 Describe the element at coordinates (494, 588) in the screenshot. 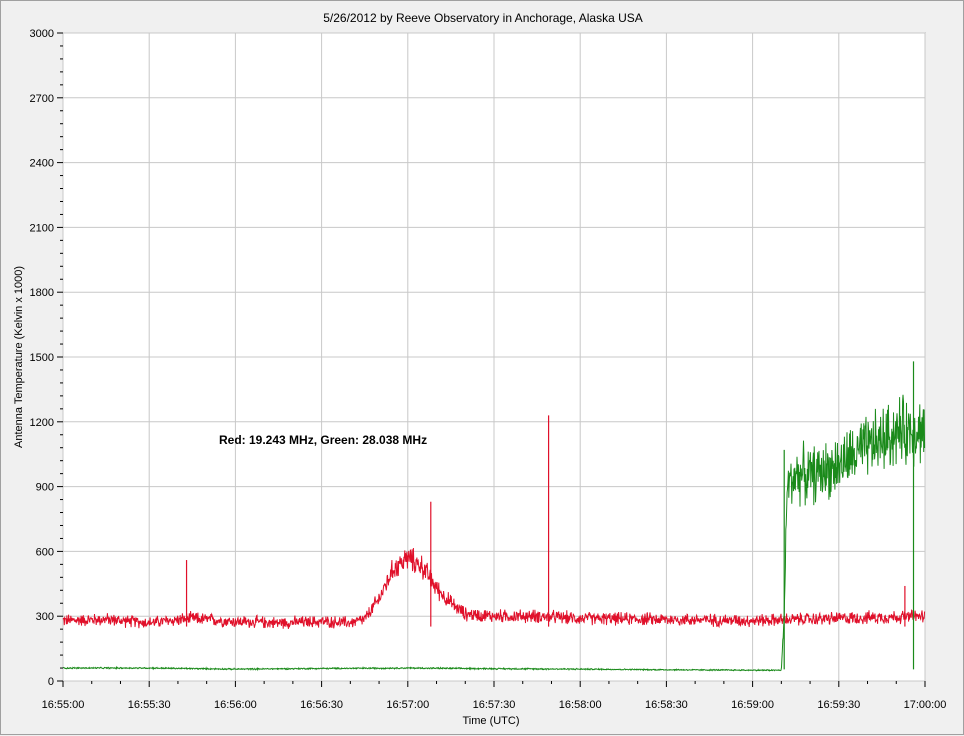

I see `series-line-red` at that location.